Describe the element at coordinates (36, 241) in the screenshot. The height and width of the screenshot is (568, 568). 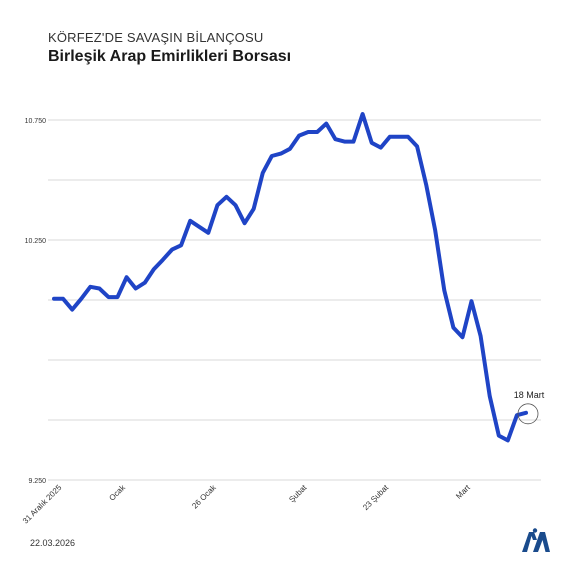
I see `y-tick-label: 10.250` at that location.